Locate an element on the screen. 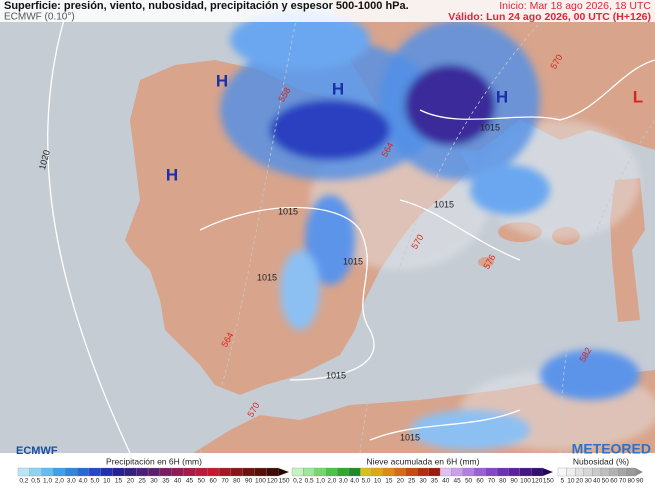 The image size is (655, 491). legend-label: 5,0 is located at coordinates (94, 481).